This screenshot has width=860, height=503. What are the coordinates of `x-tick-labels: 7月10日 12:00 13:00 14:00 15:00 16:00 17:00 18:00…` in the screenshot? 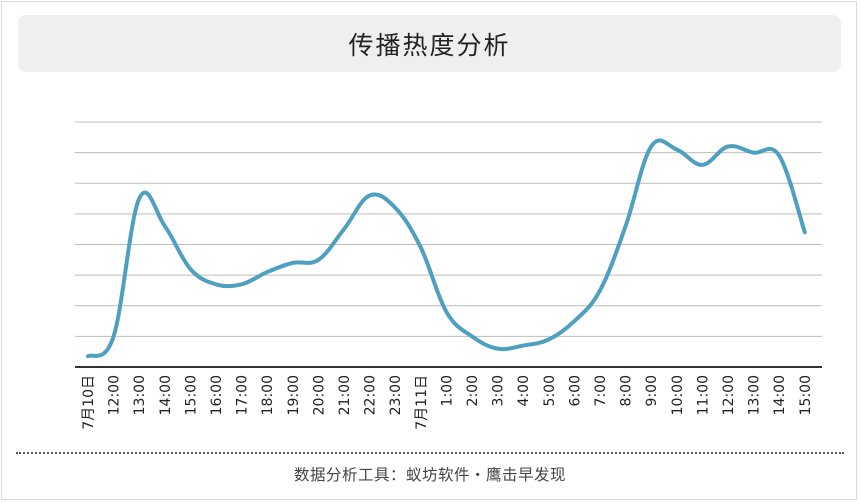 It's located at (447, 402).